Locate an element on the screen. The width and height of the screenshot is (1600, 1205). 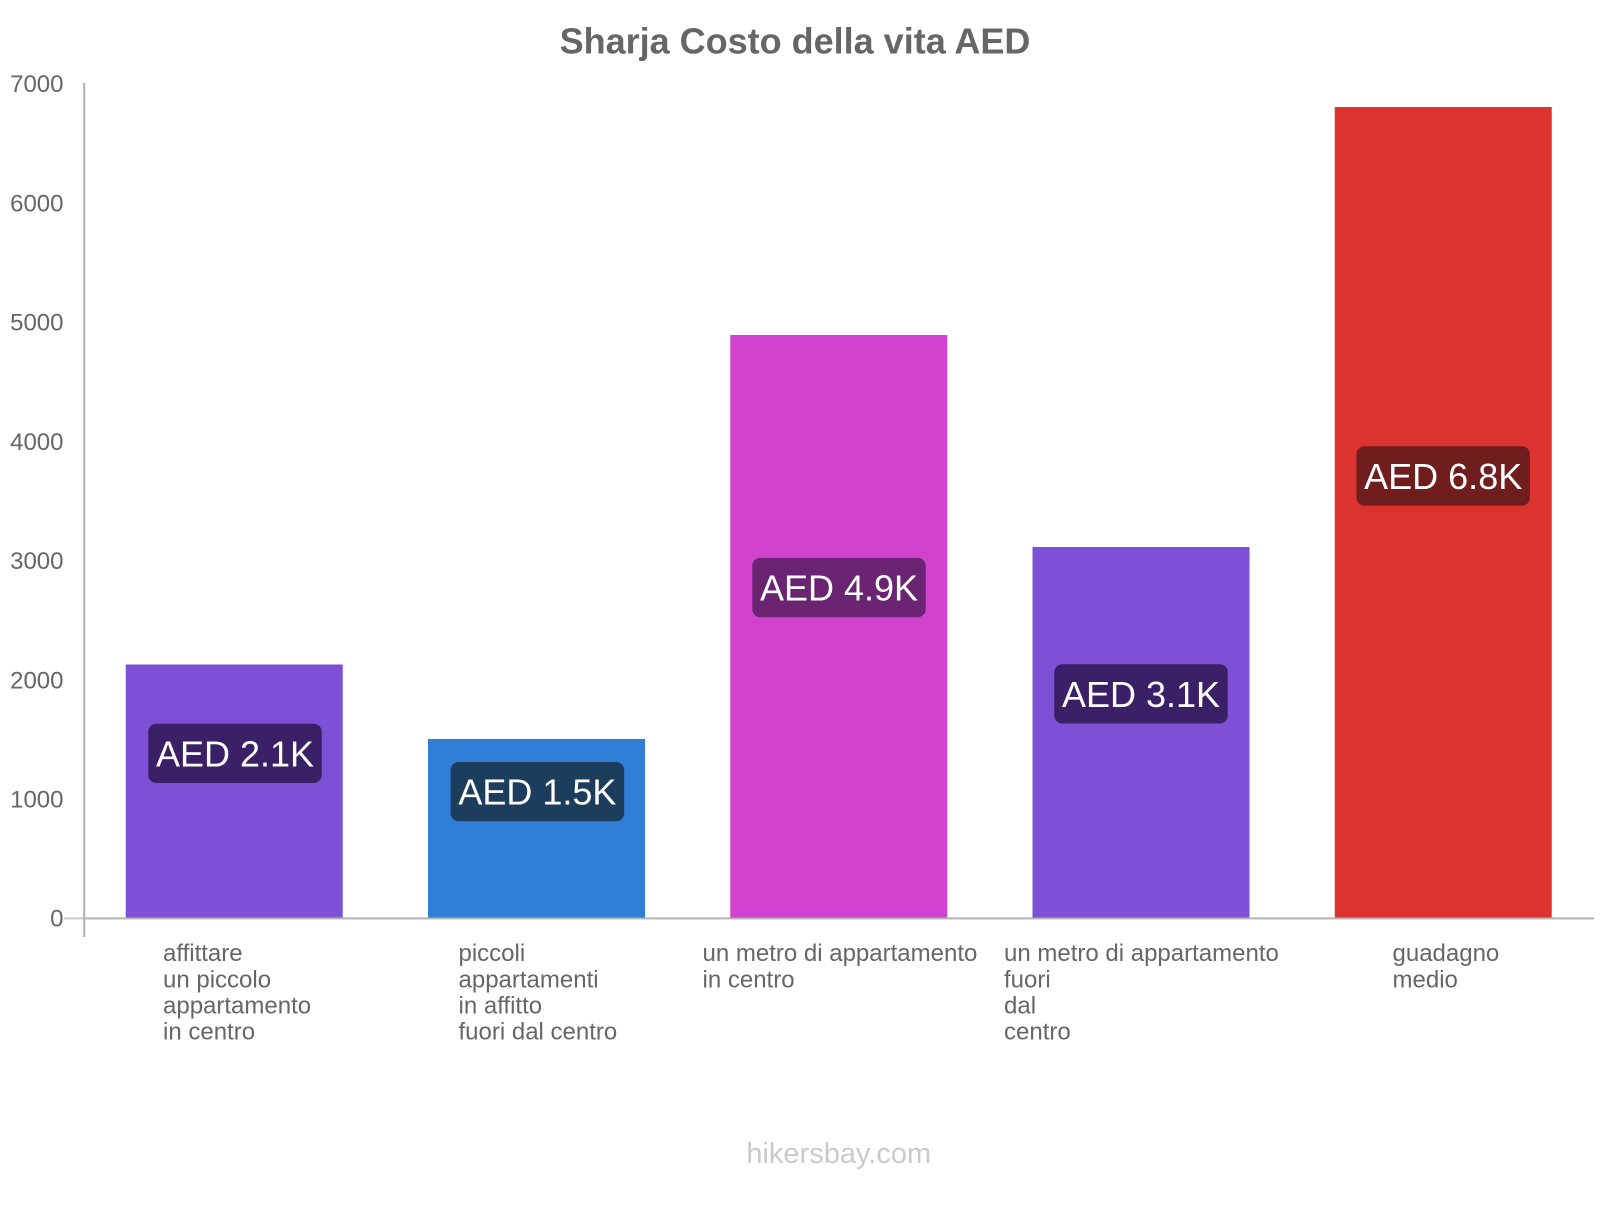
svg-text: appartamenti is located at coordinates (529, 979).